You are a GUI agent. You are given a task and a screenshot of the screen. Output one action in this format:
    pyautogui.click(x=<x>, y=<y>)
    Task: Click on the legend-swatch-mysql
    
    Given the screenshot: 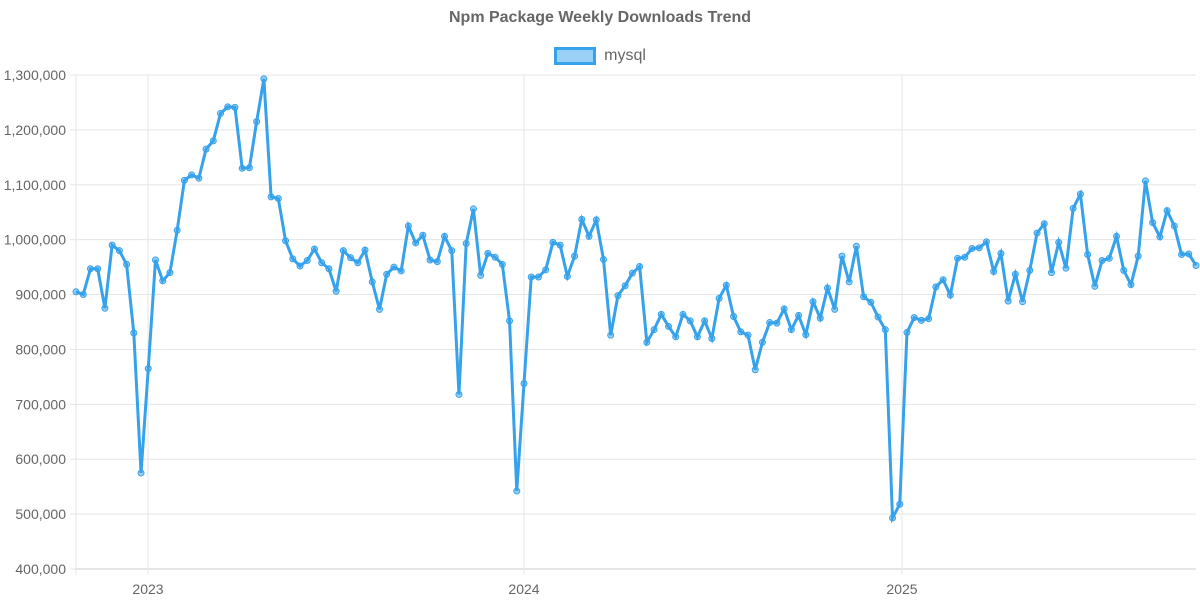 What is the action you would take?
    pyautogui.click(x=575, y=56)
    